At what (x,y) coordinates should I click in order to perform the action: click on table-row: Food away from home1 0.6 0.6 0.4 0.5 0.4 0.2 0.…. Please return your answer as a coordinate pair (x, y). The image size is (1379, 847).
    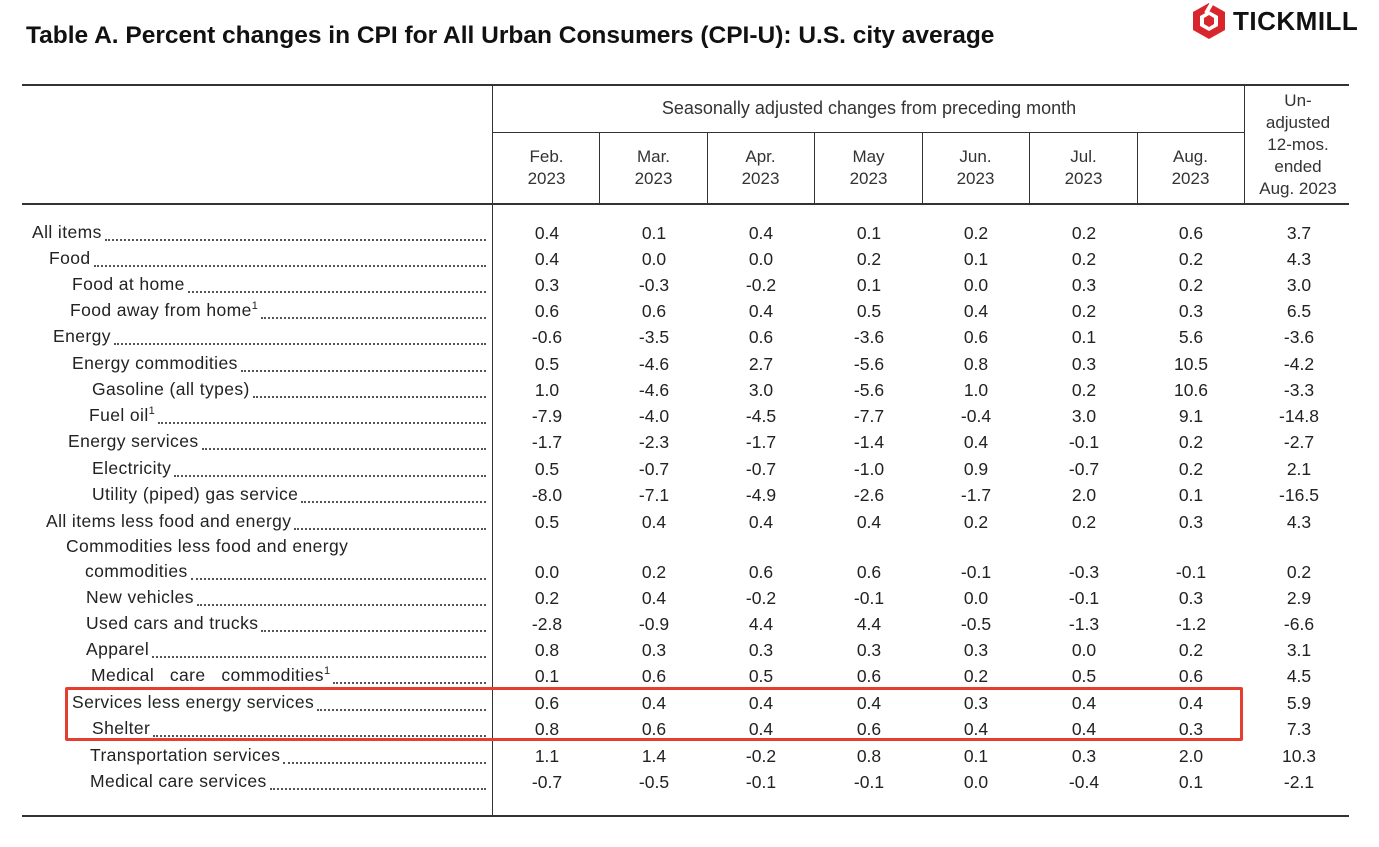
    Looking at the image, I should click on (689, 313).